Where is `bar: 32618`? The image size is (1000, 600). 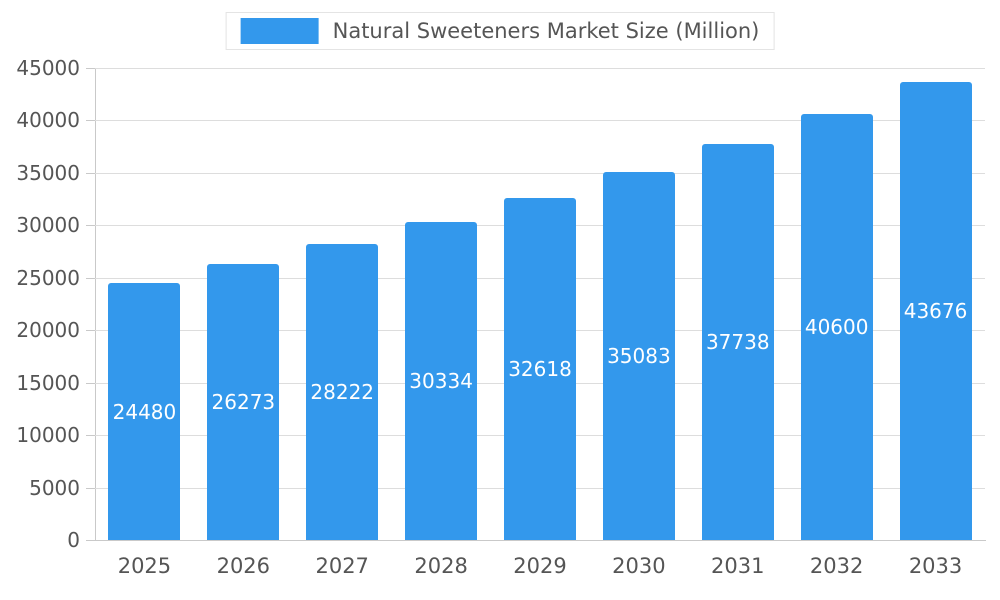 bar: 32618 is located at coordinates (540, 368).